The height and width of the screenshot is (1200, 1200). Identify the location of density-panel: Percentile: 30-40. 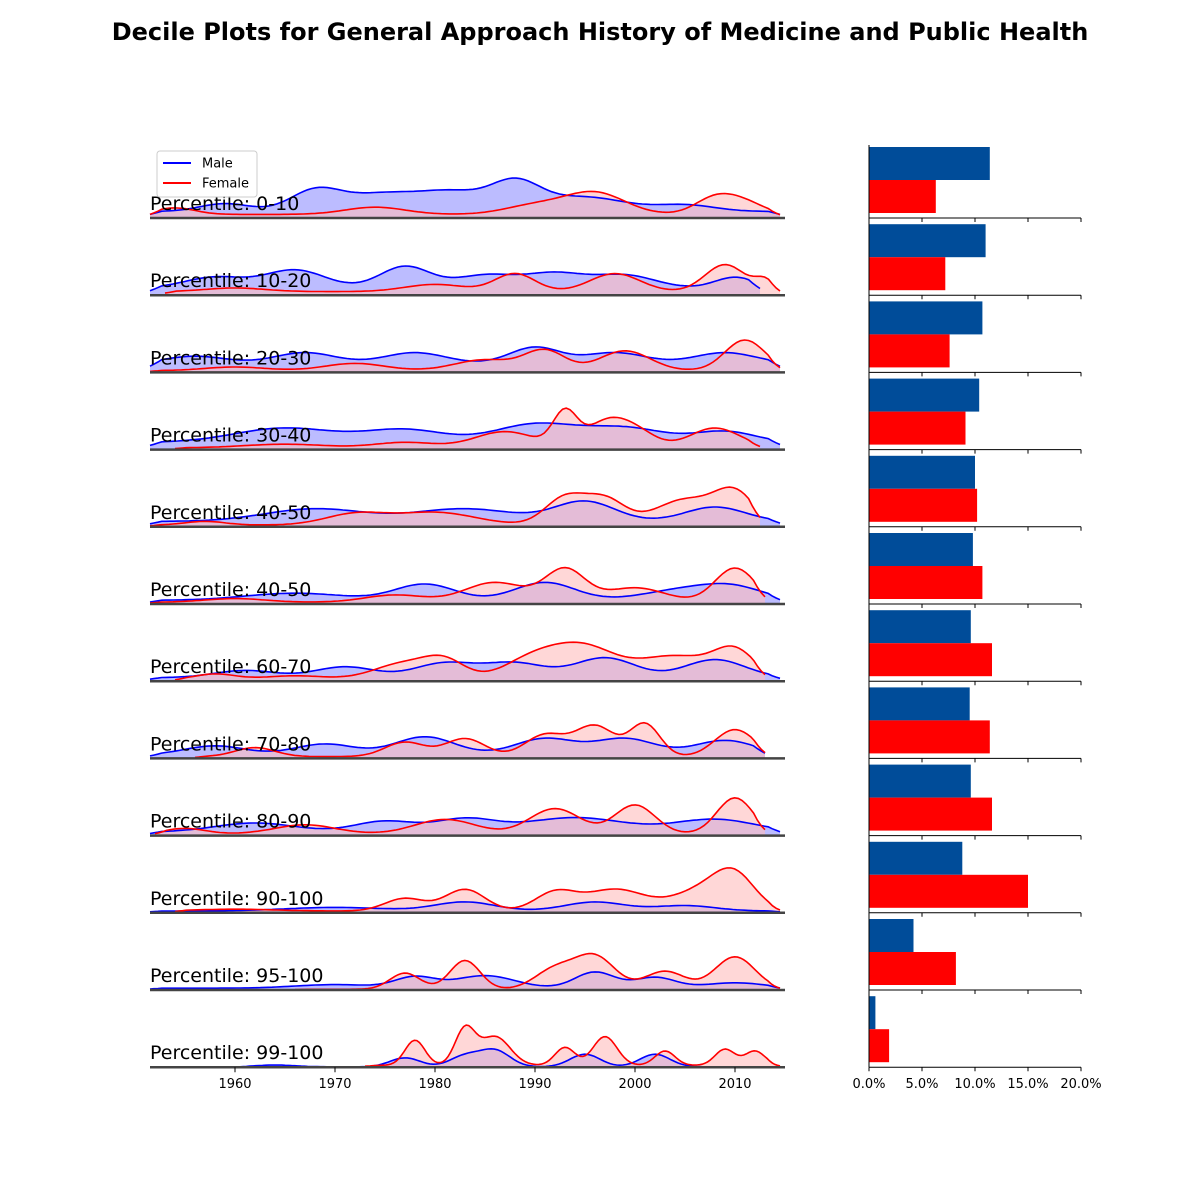
(467, 429).